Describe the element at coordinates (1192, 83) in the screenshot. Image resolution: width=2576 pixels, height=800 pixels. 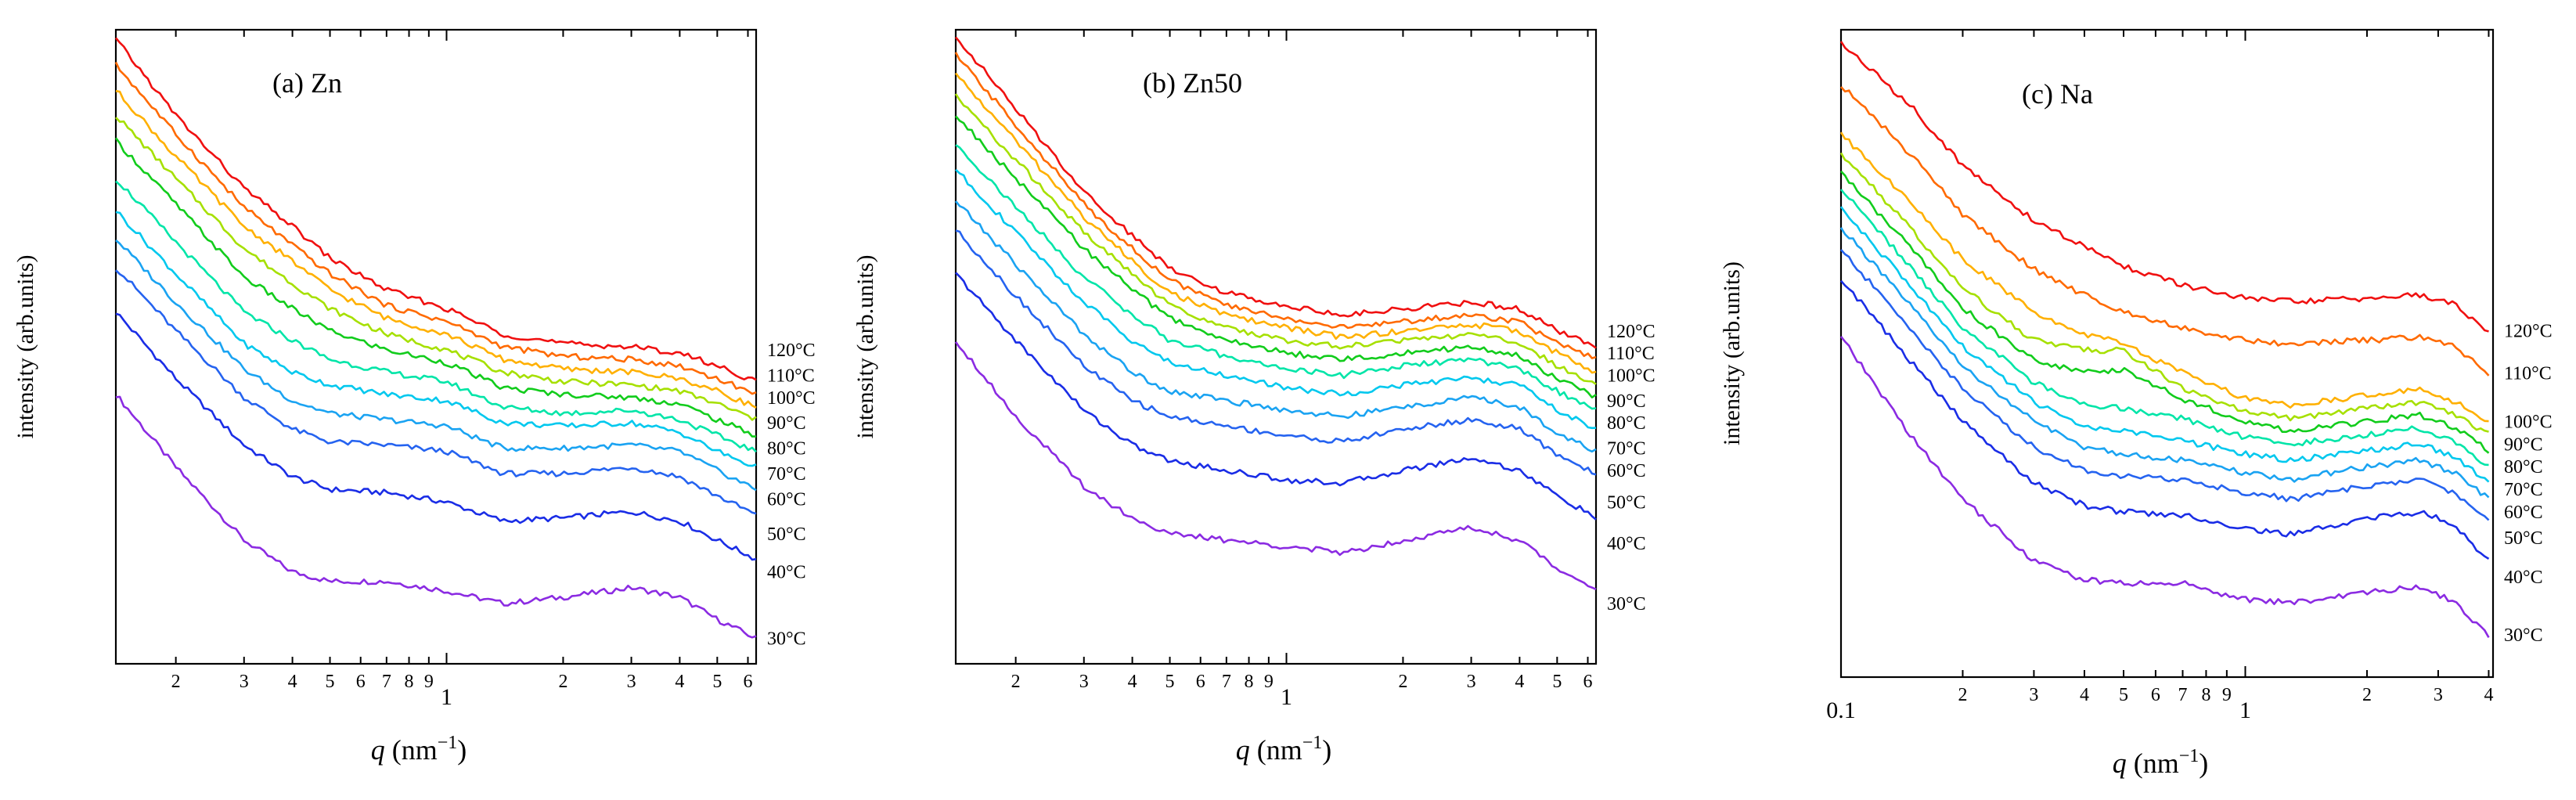
I see `panel-title: (b) Zn50` at that location.